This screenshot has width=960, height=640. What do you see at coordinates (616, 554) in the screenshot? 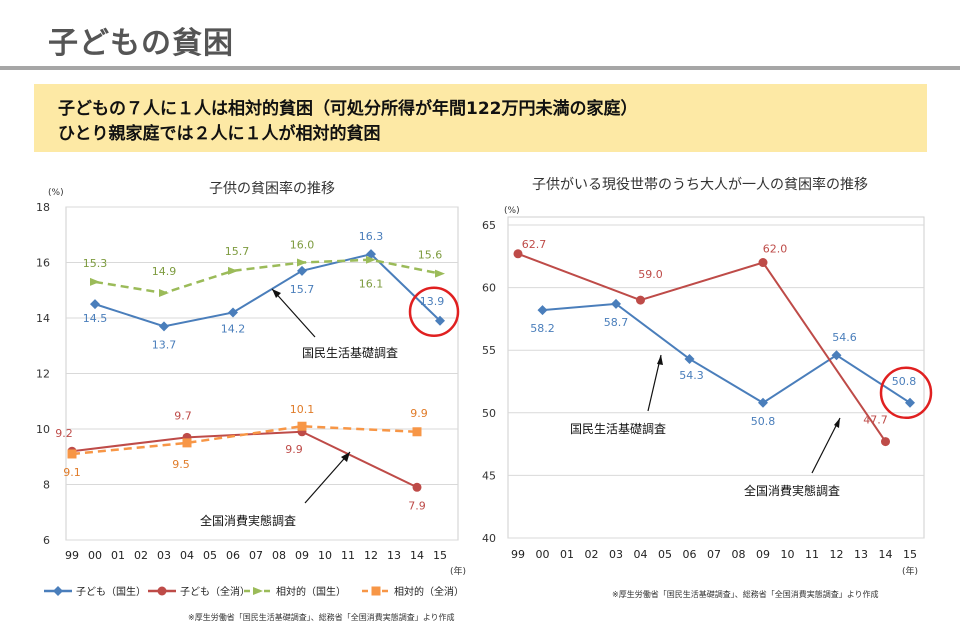
I see `chart2-x-tick: 03` at bounding box center [616, 554].